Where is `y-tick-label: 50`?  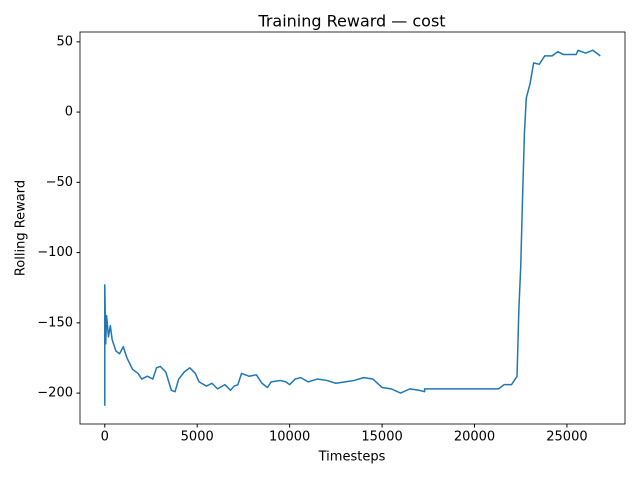 y-tick-label: 50 is located at coordinates (64, 41).